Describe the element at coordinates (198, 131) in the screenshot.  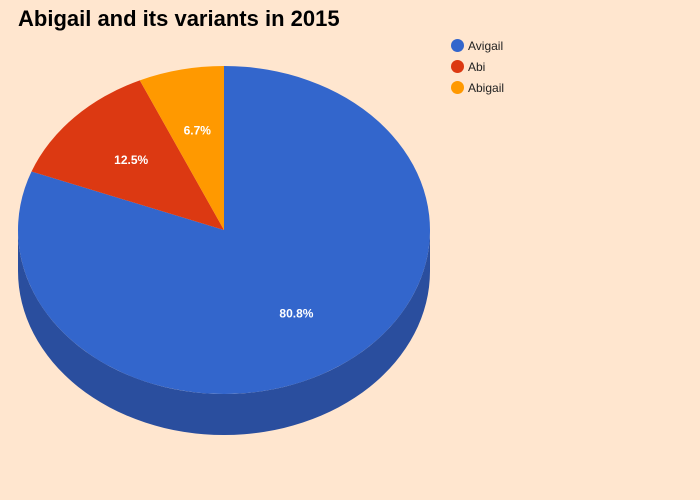
I see `slice-label-abigail: 6.7%` at that location.